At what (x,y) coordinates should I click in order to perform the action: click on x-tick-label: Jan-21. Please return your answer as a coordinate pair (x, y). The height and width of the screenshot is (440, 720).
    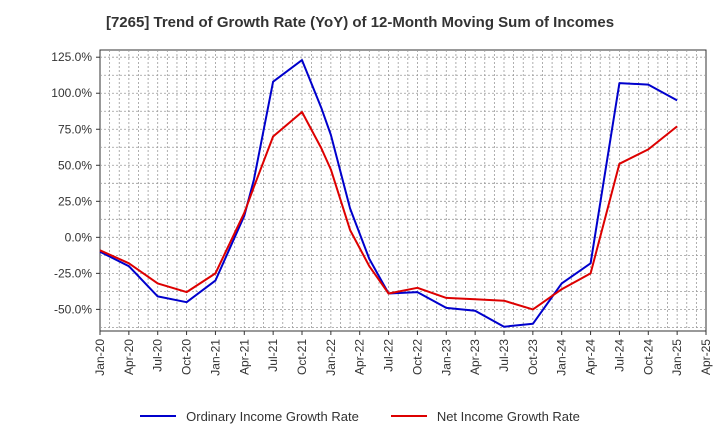
    Looking at the image, I should click on (215, 357).